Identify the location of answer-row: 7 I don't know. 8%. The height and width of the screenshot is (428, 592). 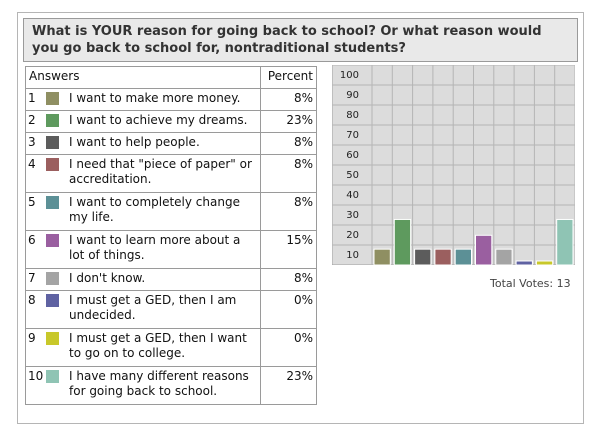
(170, 279).